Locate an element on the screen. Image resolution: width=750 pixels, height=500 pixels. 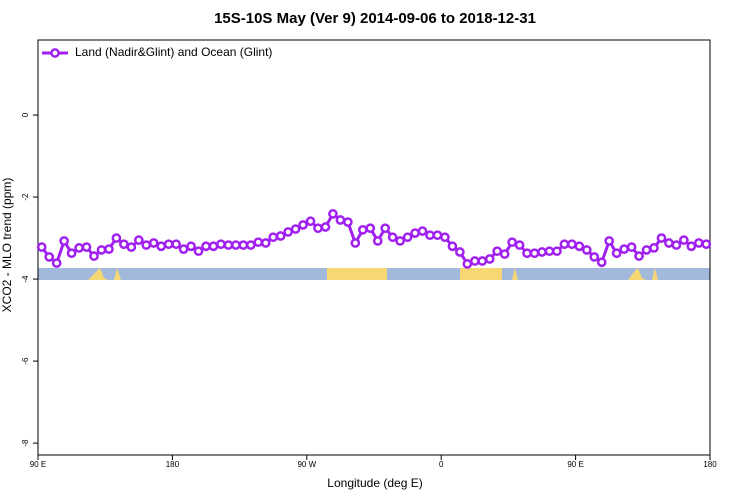
y-tick-label: -2 is located at coordinates (25, 197).